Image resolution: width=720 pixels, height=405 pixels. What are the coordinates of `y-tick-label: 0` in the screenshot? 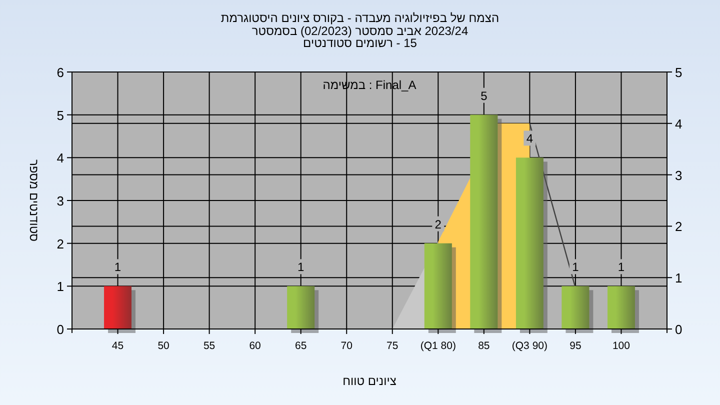 It's located at (60, 329).